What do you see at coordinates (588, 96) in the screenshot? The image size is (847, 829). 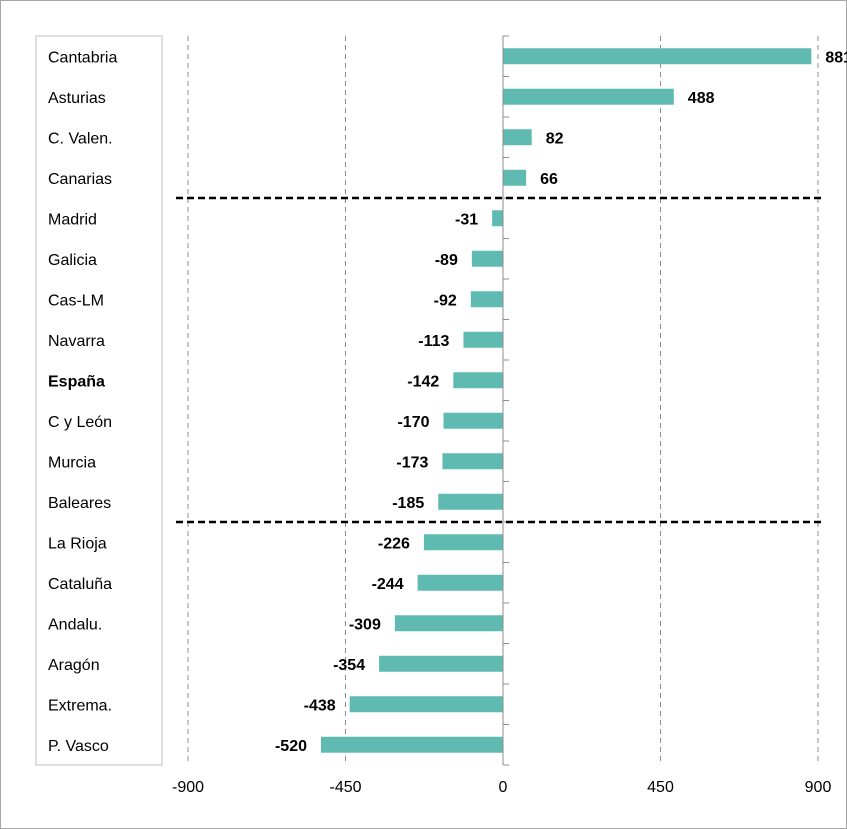 I see `bar-asturias` at bounding box center [588, 96].